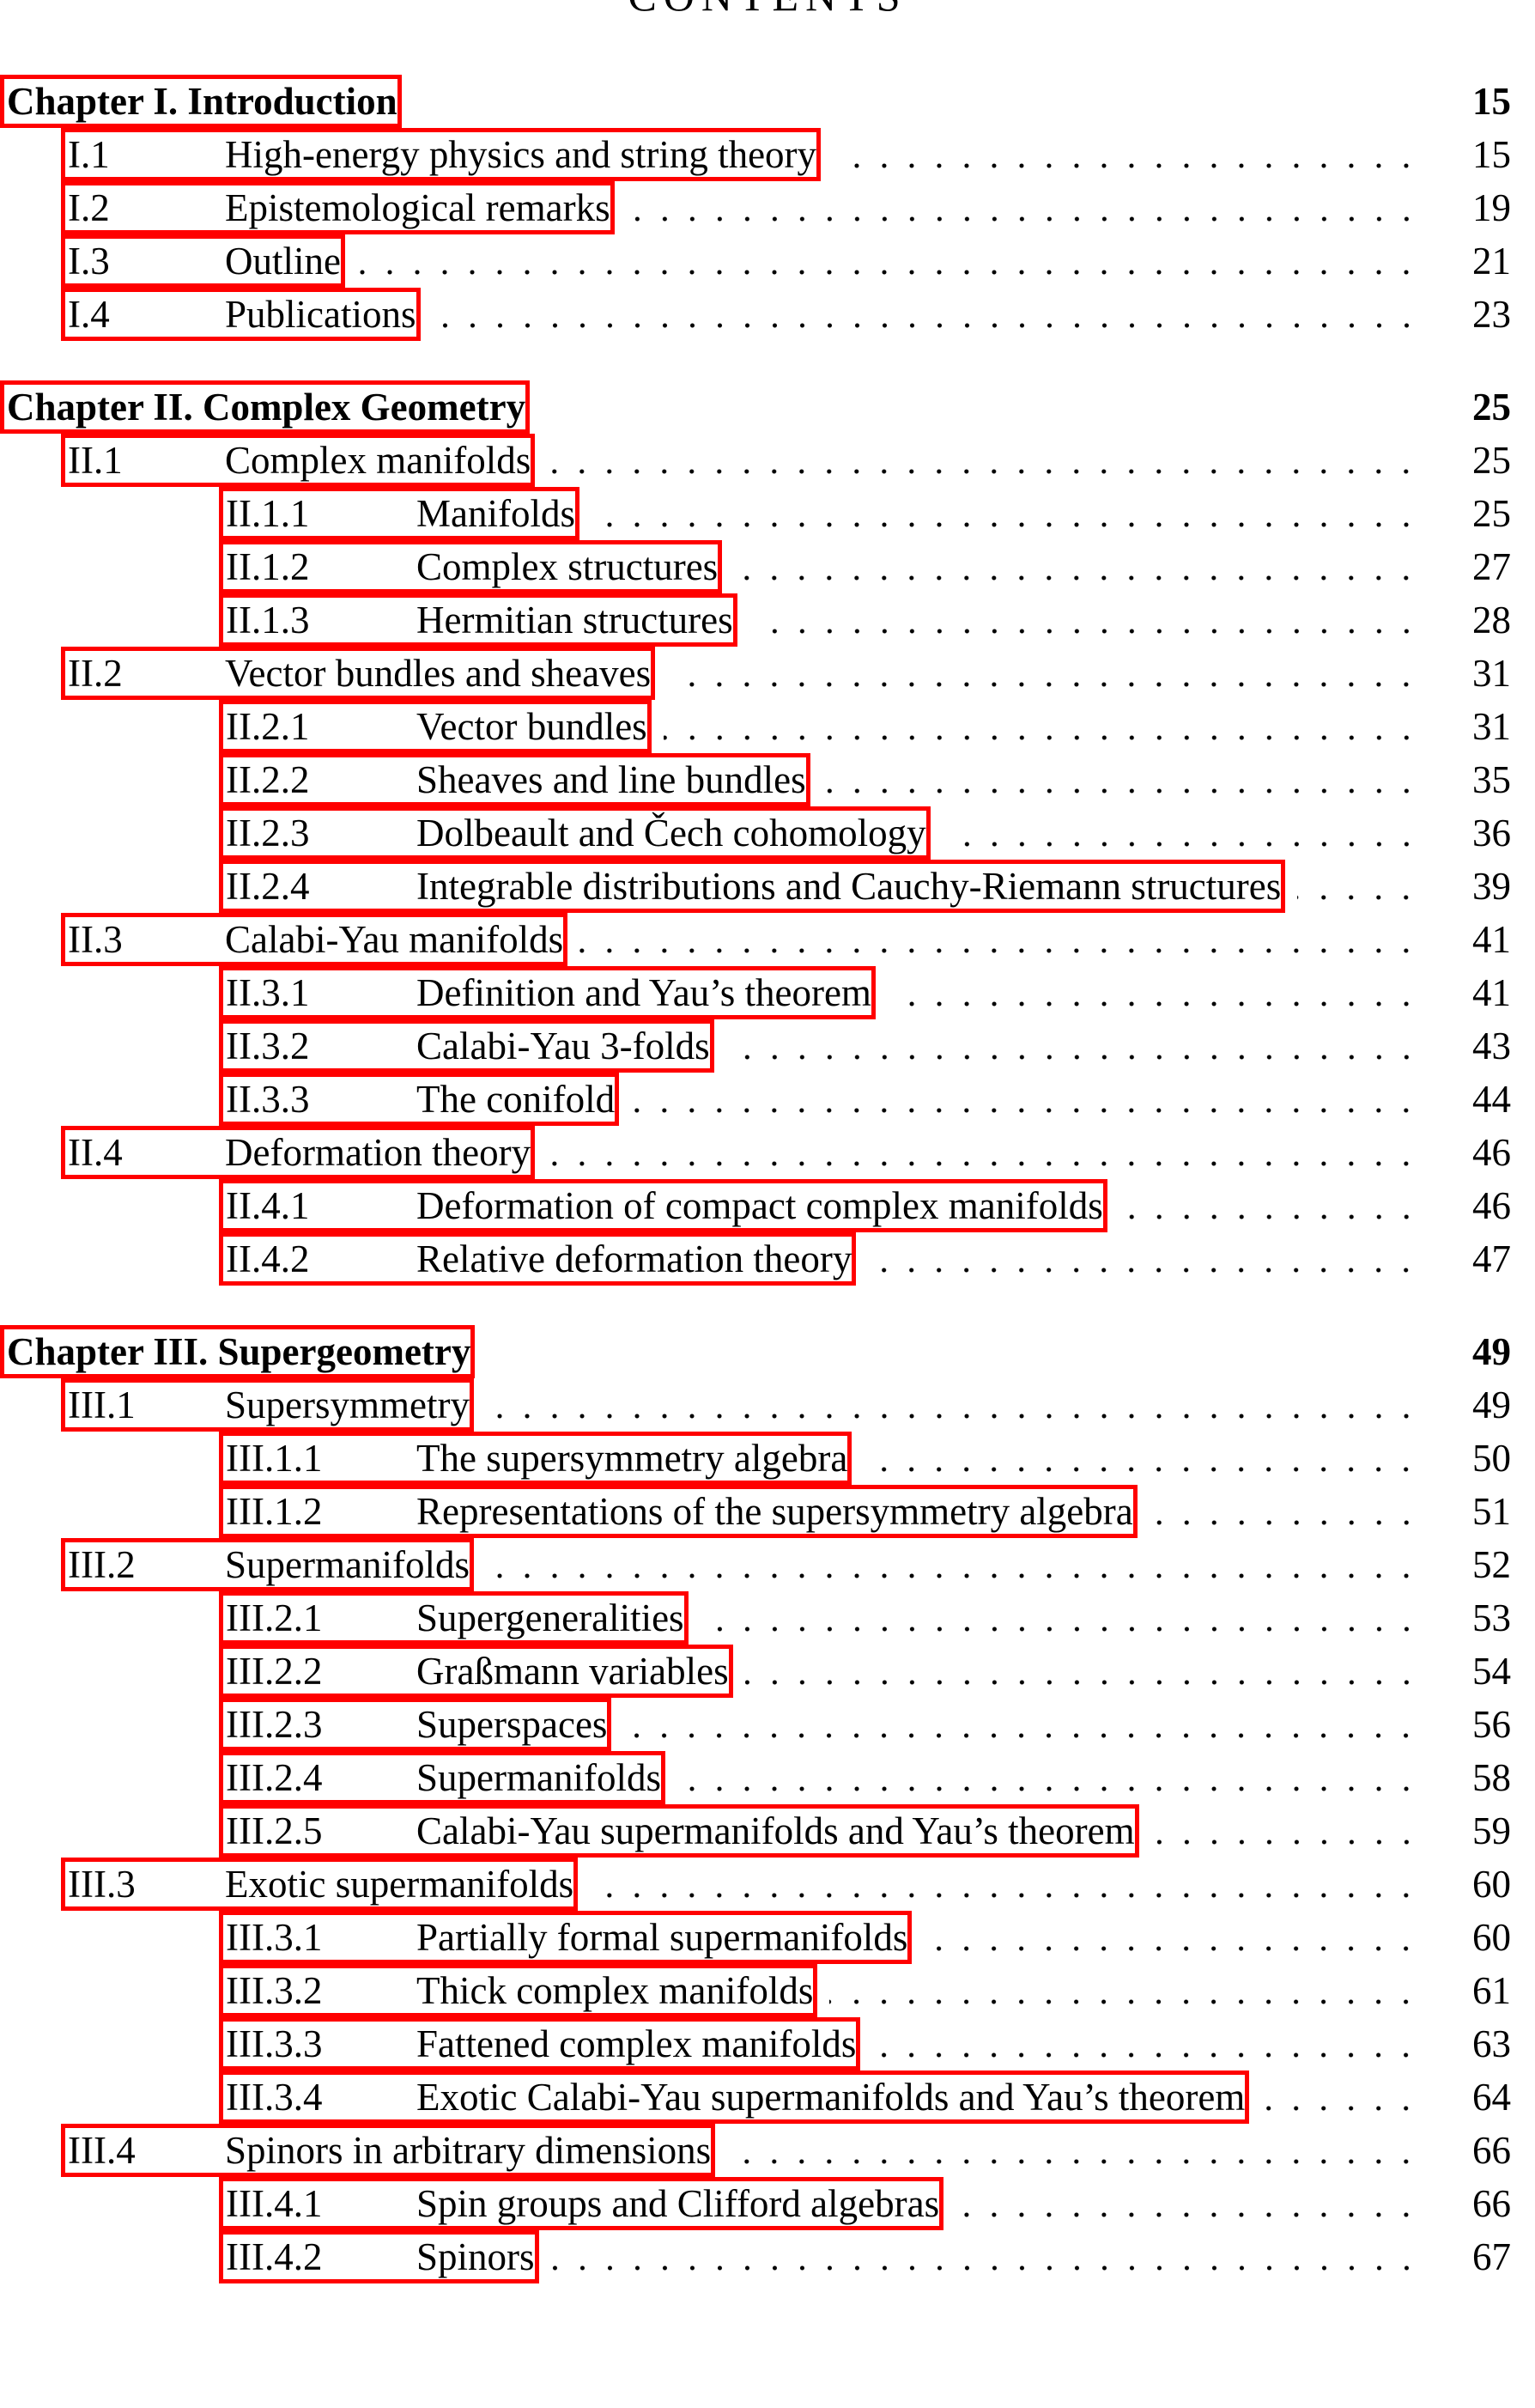 The width and height of the screenshot is (1535, 2408). What do you see at coordinates (755, 261) in the screenshot?
I see `section-entry: I.3 Outline 21` at bounding box center [755, 261].